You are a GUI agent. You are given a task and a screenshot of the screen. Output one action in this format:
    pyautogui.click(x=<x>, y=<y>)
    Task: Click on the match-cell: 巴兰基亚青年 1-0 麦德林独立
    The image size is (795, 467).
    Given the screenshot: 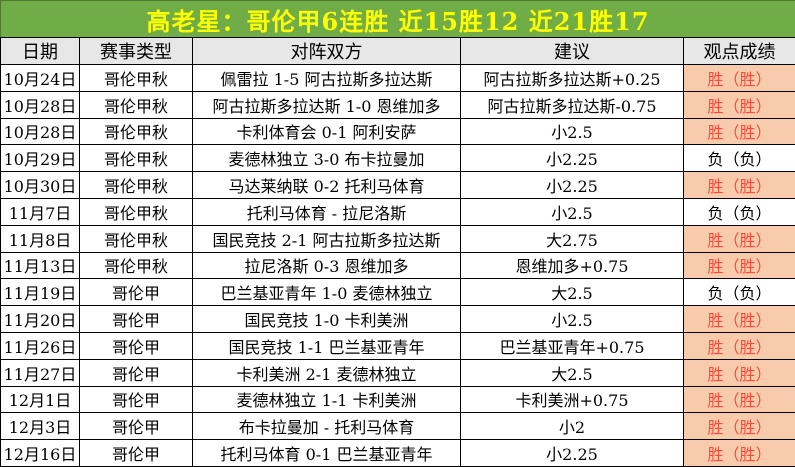 What is the action you would take?
    pyautogui.click(x=327, y=292)
    